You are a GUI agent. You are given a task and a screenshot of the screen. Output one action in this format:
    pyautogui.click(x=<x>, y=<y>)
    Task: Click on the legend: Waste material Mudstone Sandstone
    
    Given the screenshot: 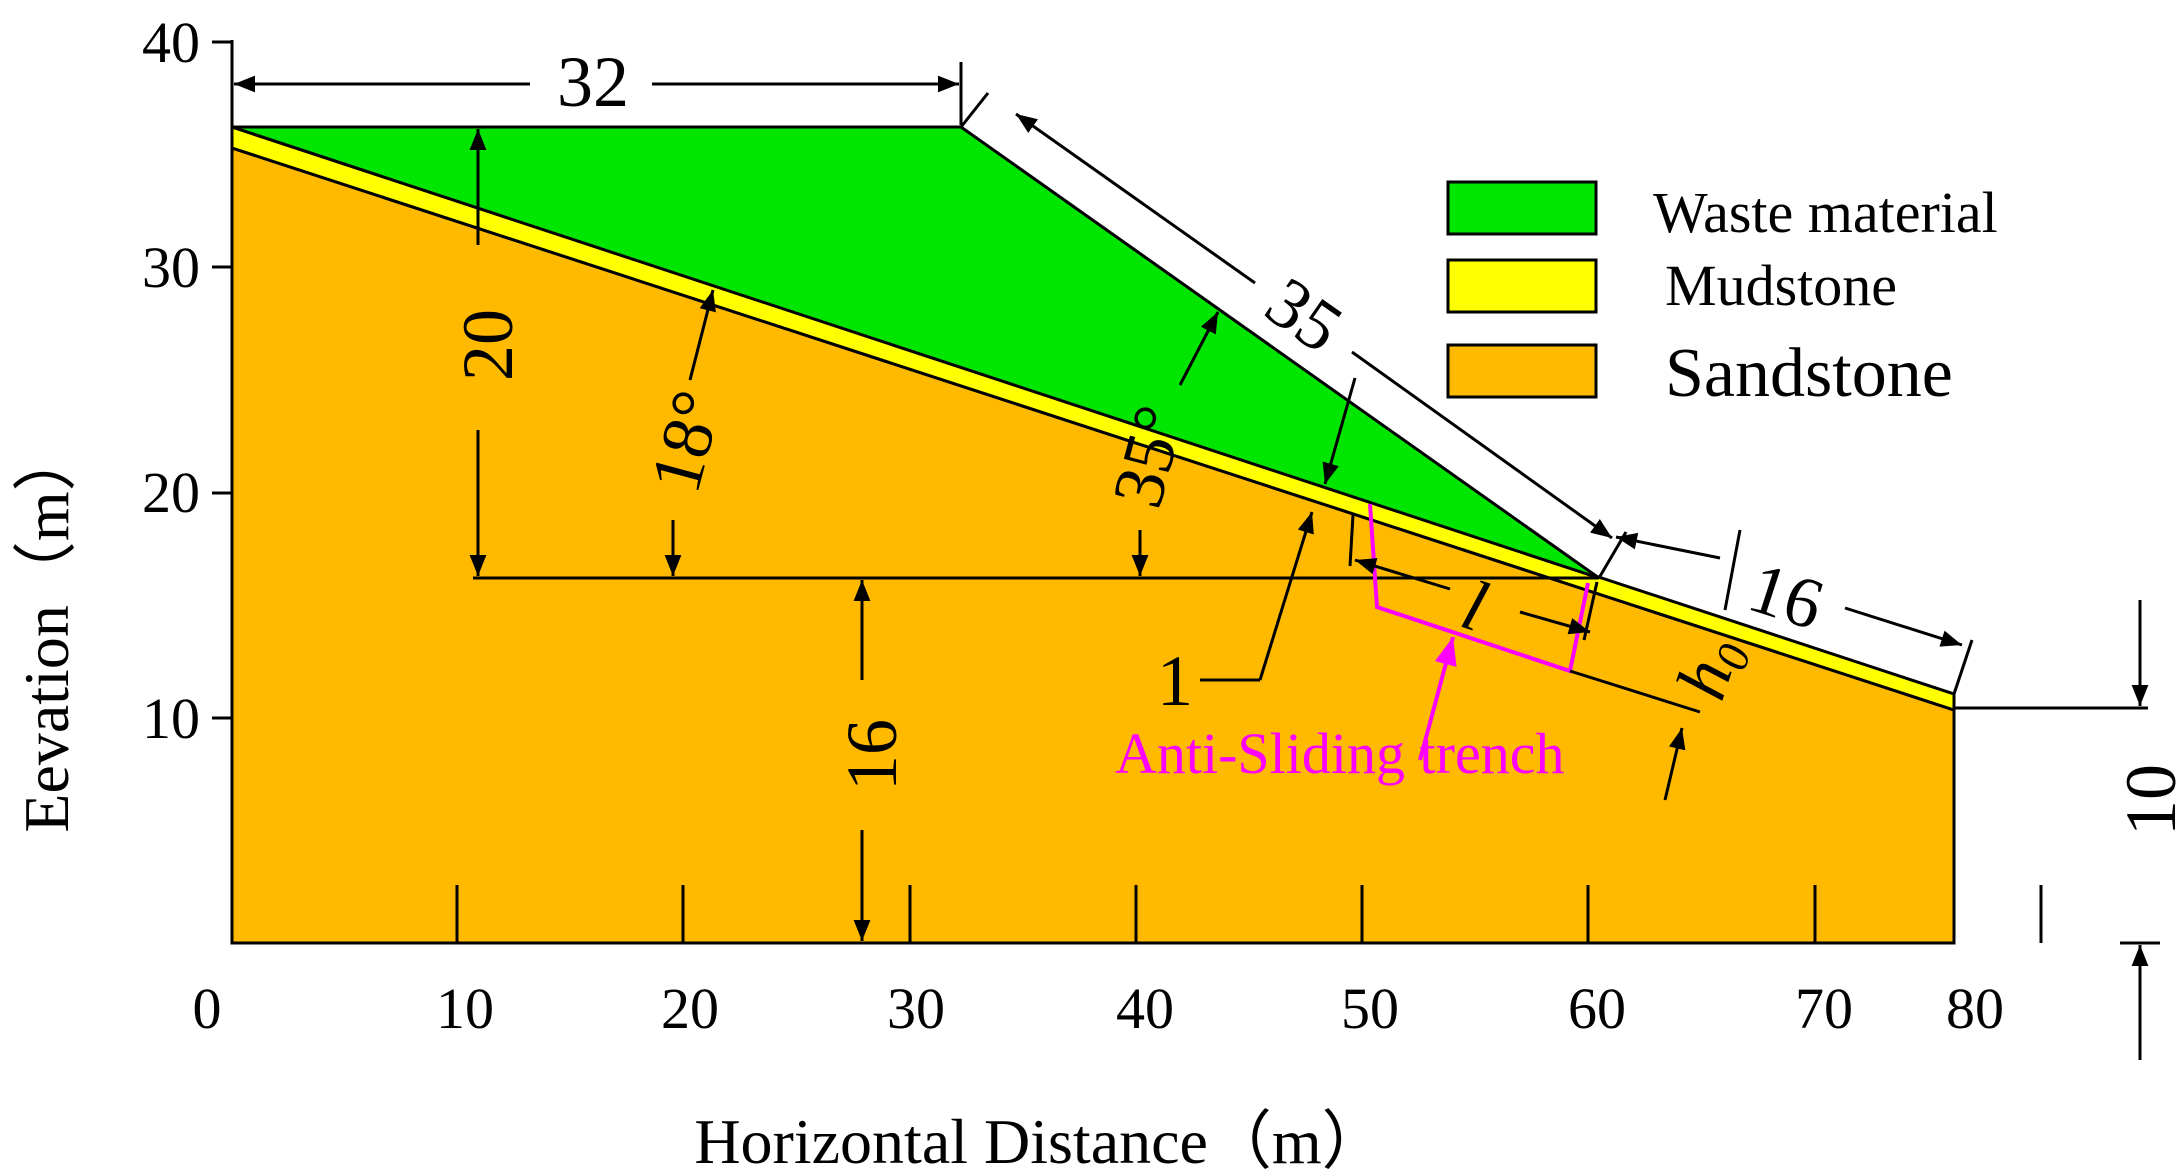 What is the action you would take?
    pyautogui.click(x=1722, y=296)
    